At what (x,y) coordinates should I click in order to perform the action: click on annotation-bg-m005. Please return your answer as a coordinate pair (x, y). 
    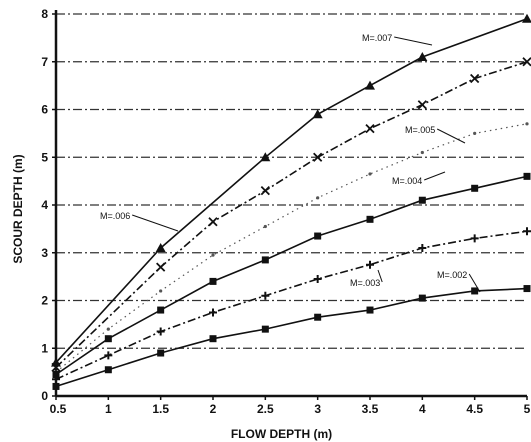
    Looking at the image, I should click on (421, 129).